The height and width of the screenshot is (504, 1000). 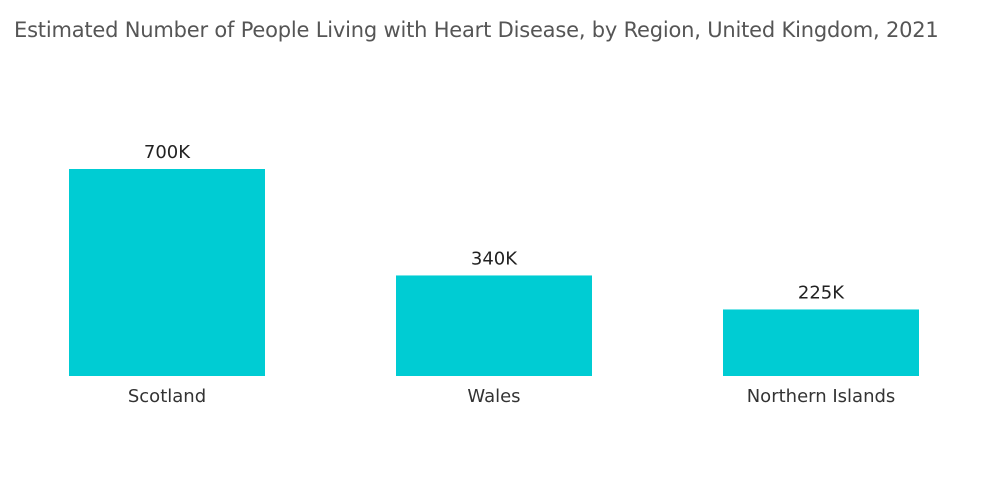 I want to click on value-label-scotland: 700K, so click(x=167, y=152).